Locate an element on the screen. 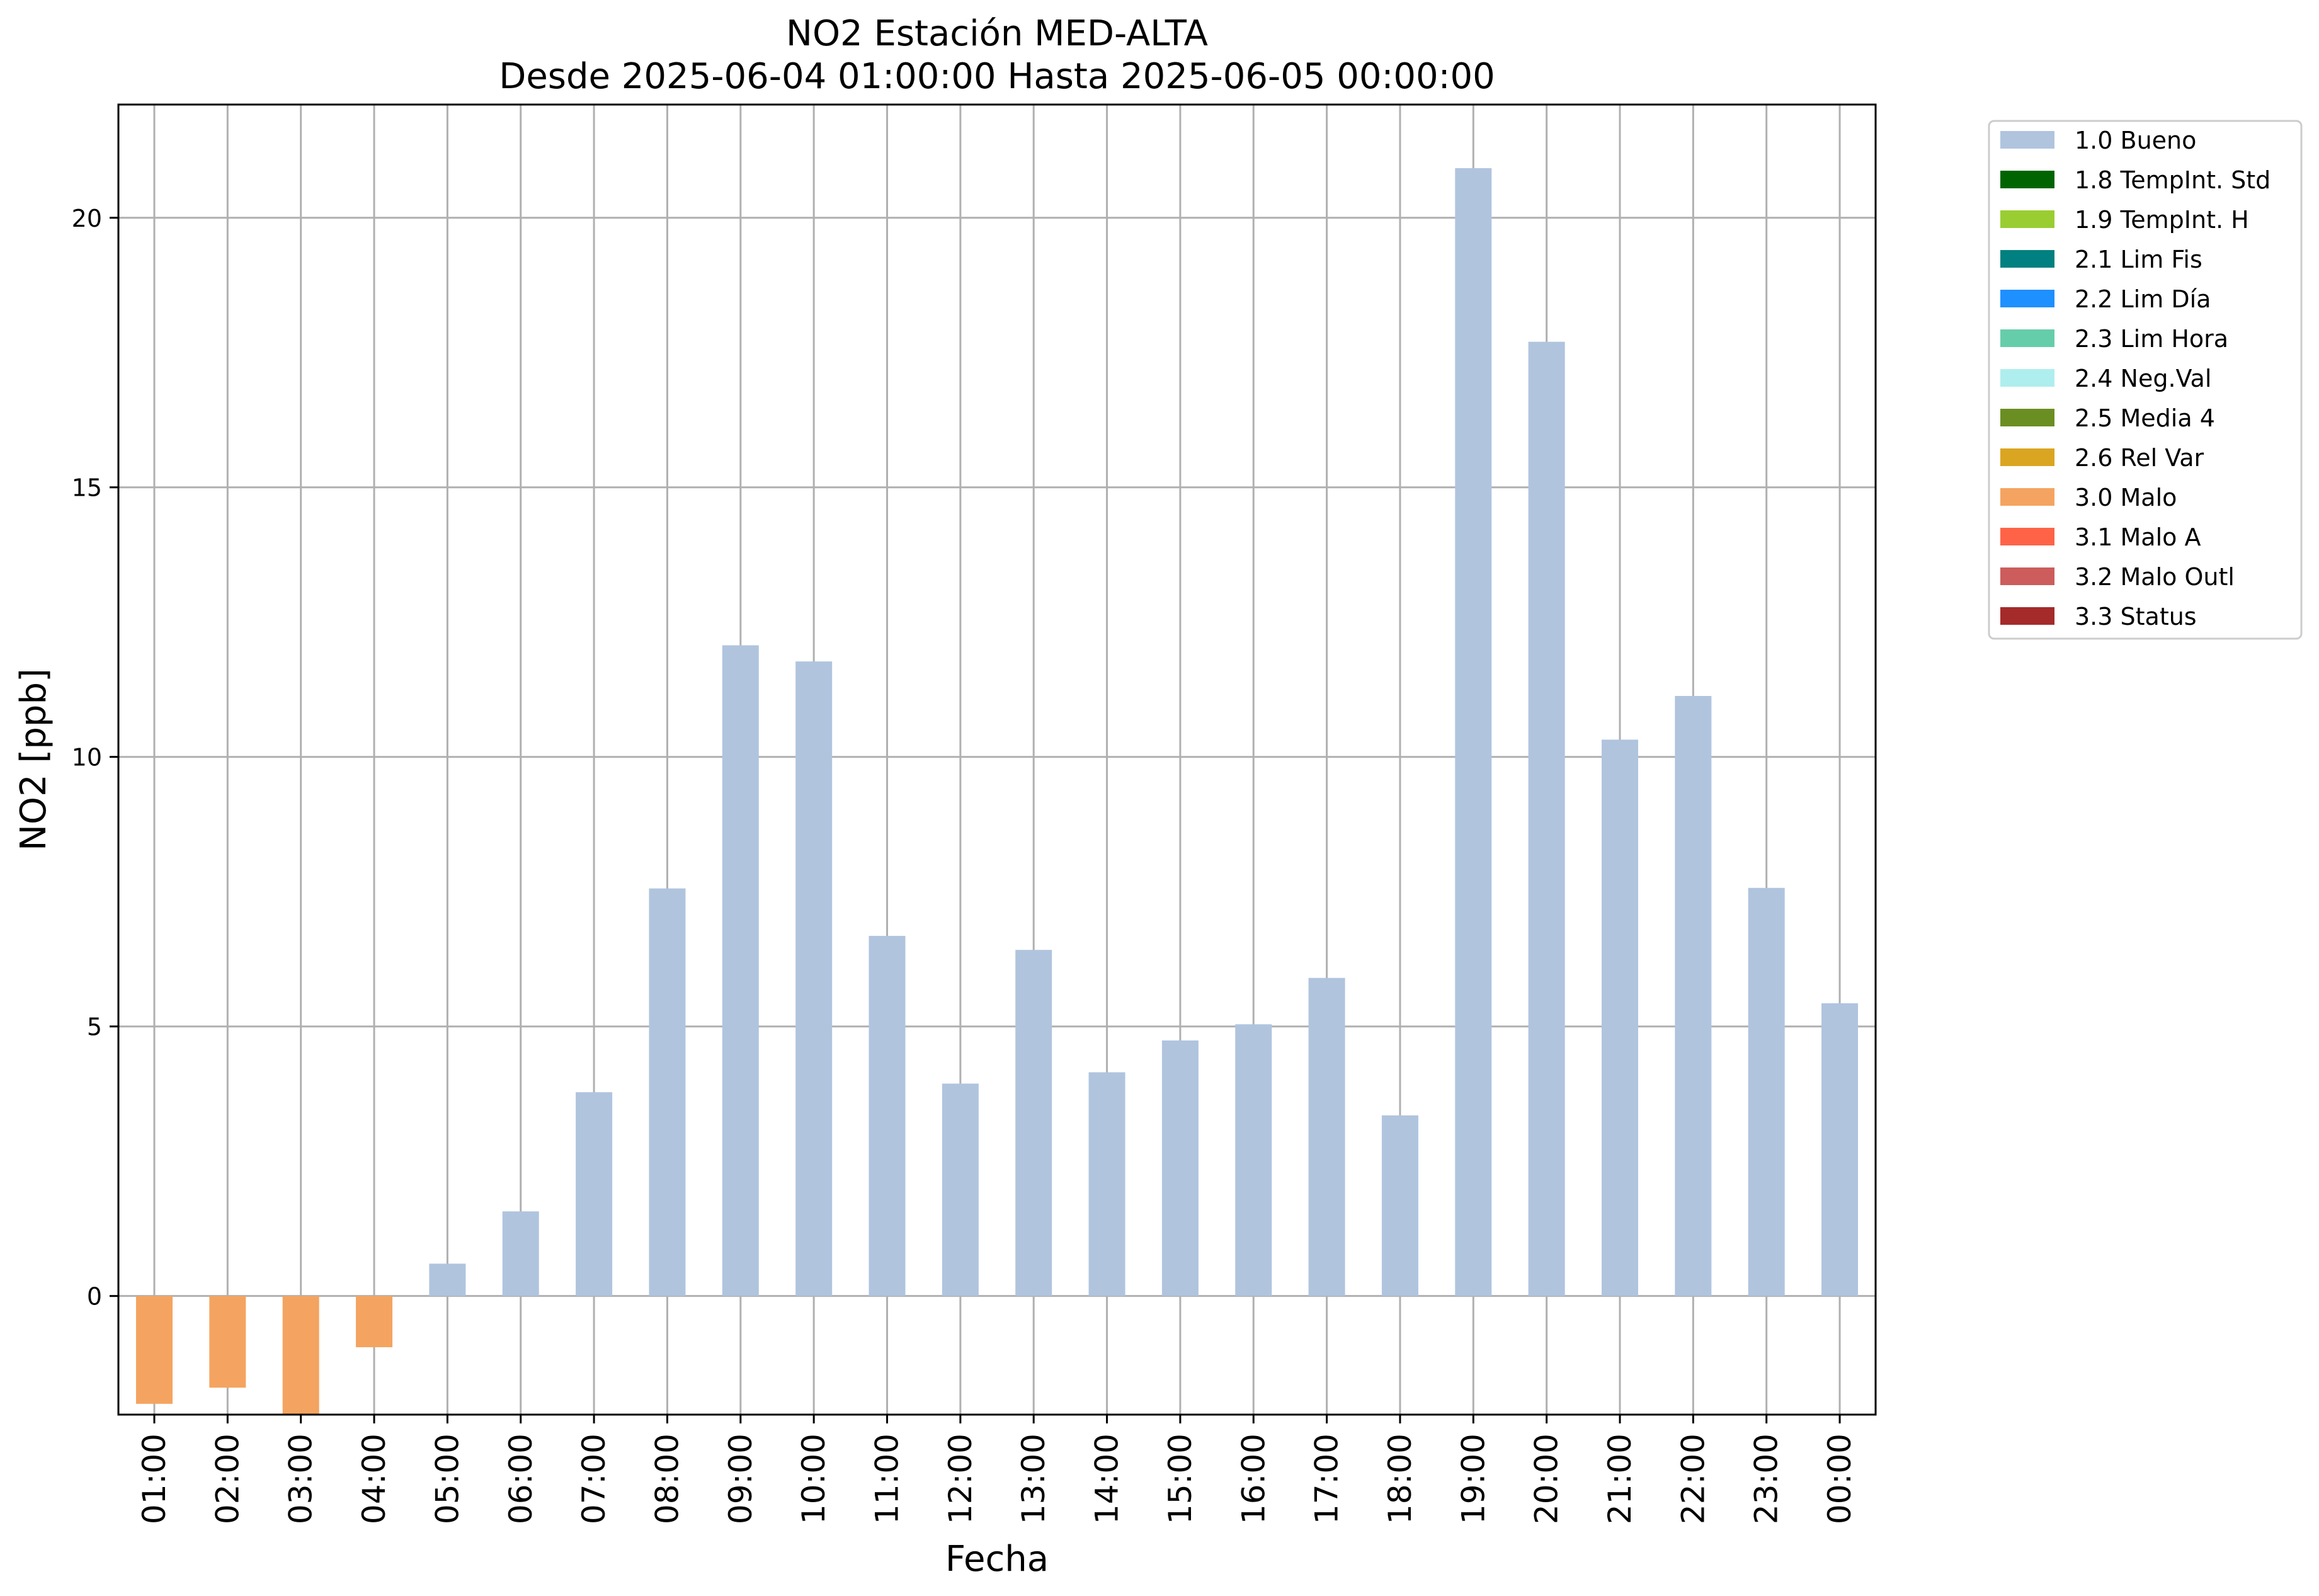 The image size is (2319, 1596). legend-label: 3.2 Malo Outl is located at coordinates (2155, 577).